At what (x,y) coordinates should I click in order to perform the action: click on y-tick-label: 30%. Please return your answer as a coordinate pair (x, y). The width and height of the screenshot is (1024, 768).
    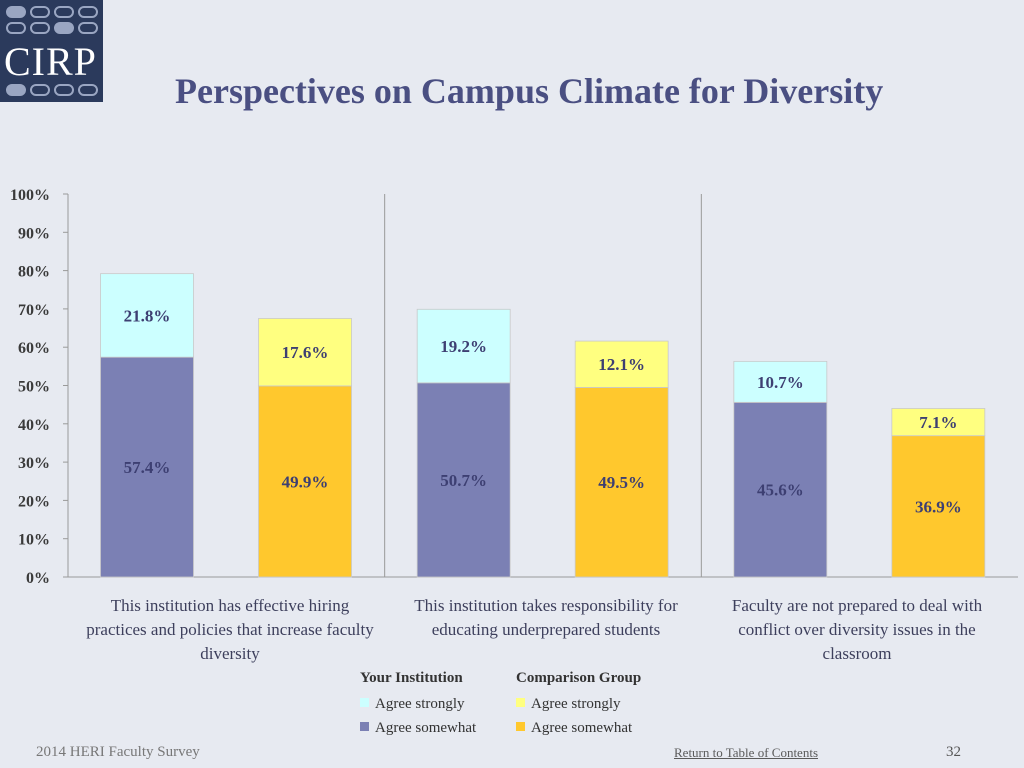
    Looking at the image, I should click on (34, 463).